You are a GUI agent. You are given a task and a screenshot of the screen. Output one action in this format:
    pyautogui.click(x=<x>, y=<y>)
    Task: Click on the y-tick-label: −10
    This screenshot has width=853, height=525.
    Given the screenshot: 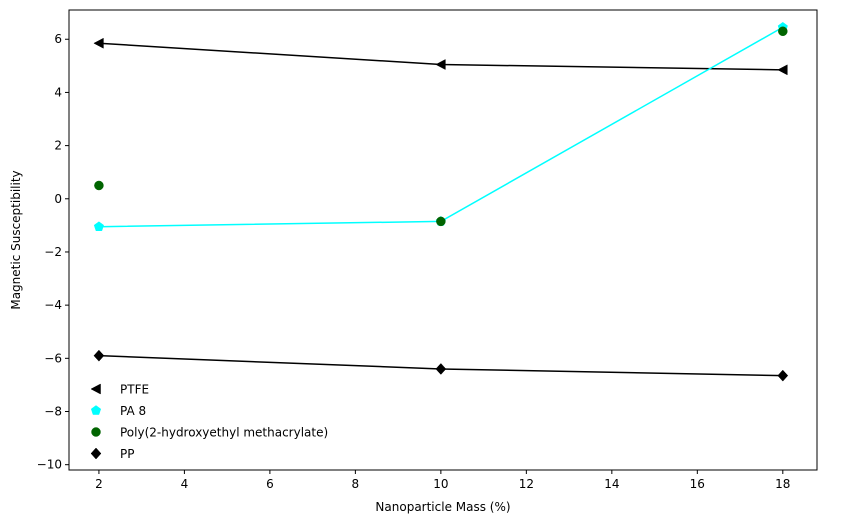 What is the action you would take?
    pyautogui.click(x=49, y=465)
    